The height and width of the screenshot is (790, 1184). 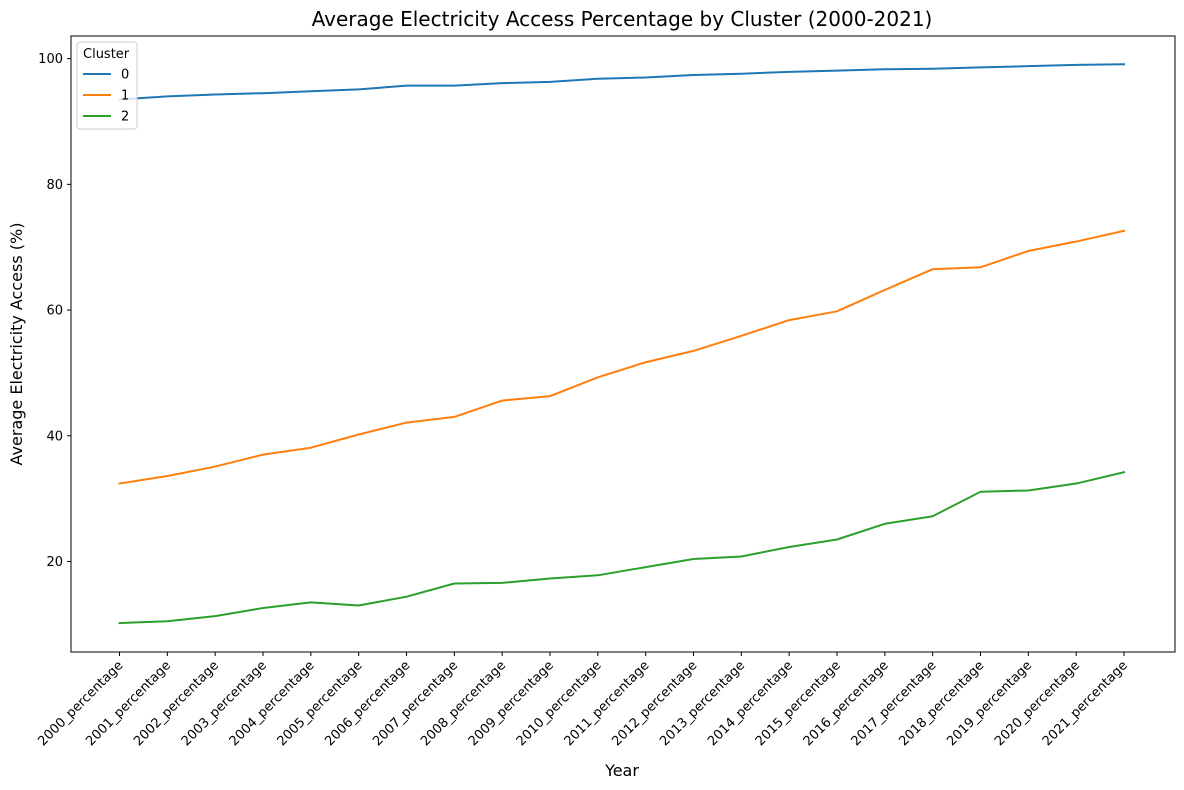 I want to click on x-tick-label: 2001_percentage, so click(x=128, y=703).